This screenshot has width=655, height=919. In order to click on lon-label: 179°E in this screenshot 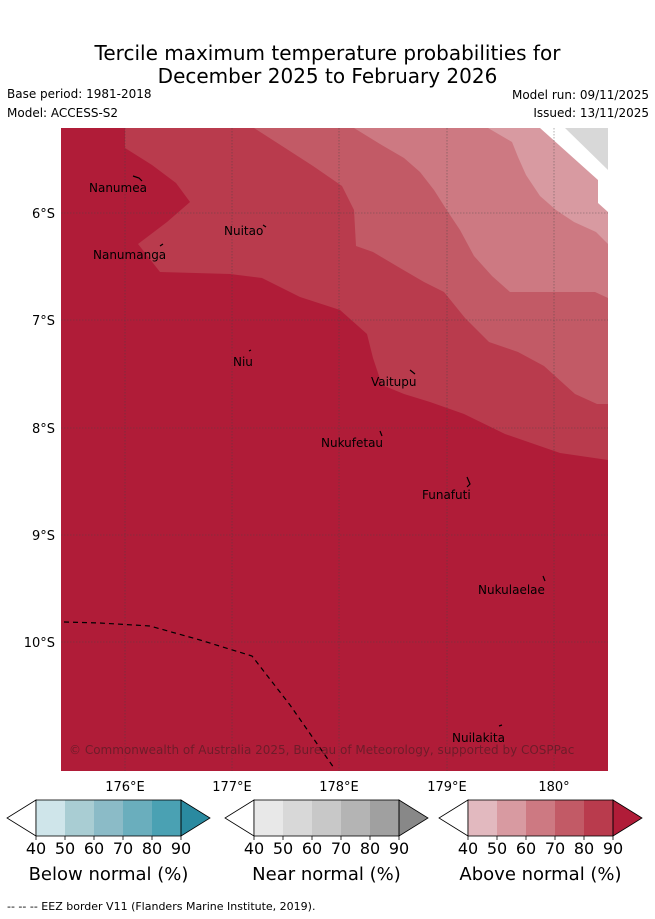, I will do `click(447, 787)`.